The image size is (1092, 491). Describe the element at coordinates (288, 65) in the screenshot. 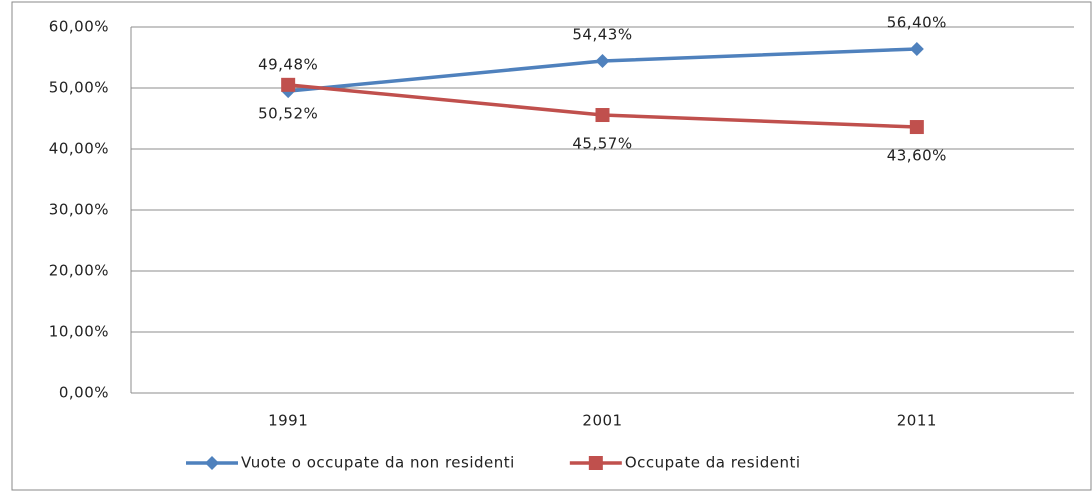

I see `value-label: 49,48%` at that location.